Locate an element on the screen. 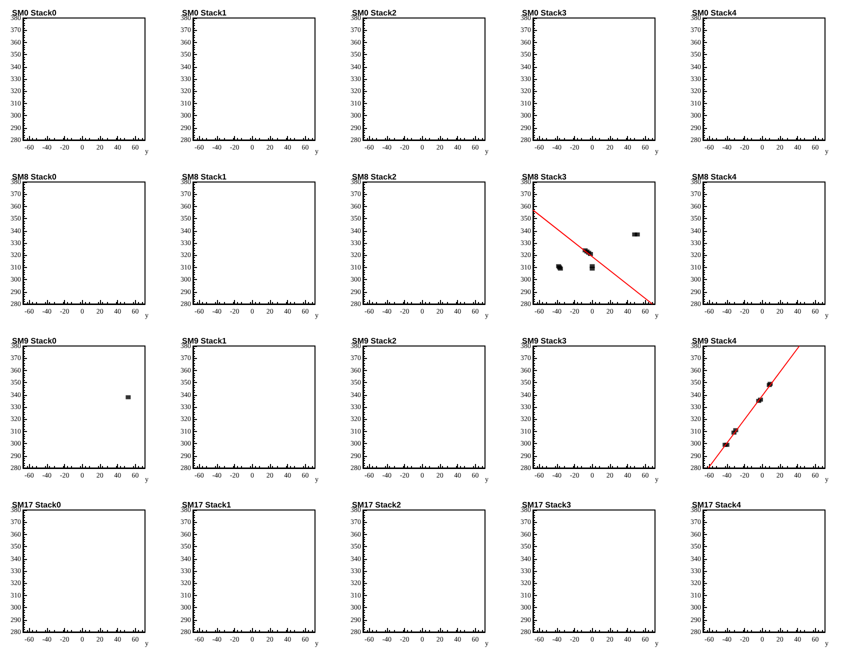 Image resolution: width=851 pixels, height=656 pixels. chart-title: SM0 Stack3 is located at coordinates (545, 13).